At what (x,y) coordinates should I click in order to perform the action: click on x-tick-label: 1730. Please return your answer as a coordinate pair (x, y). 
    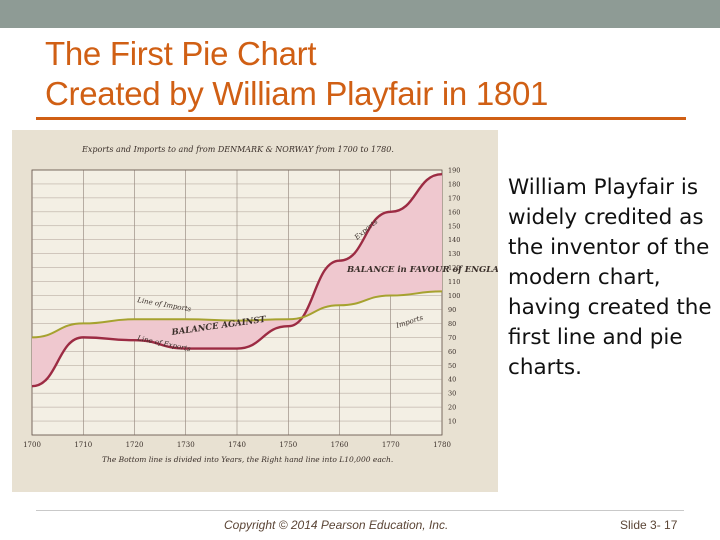
    Looking at the image, I should click on (186, 445).